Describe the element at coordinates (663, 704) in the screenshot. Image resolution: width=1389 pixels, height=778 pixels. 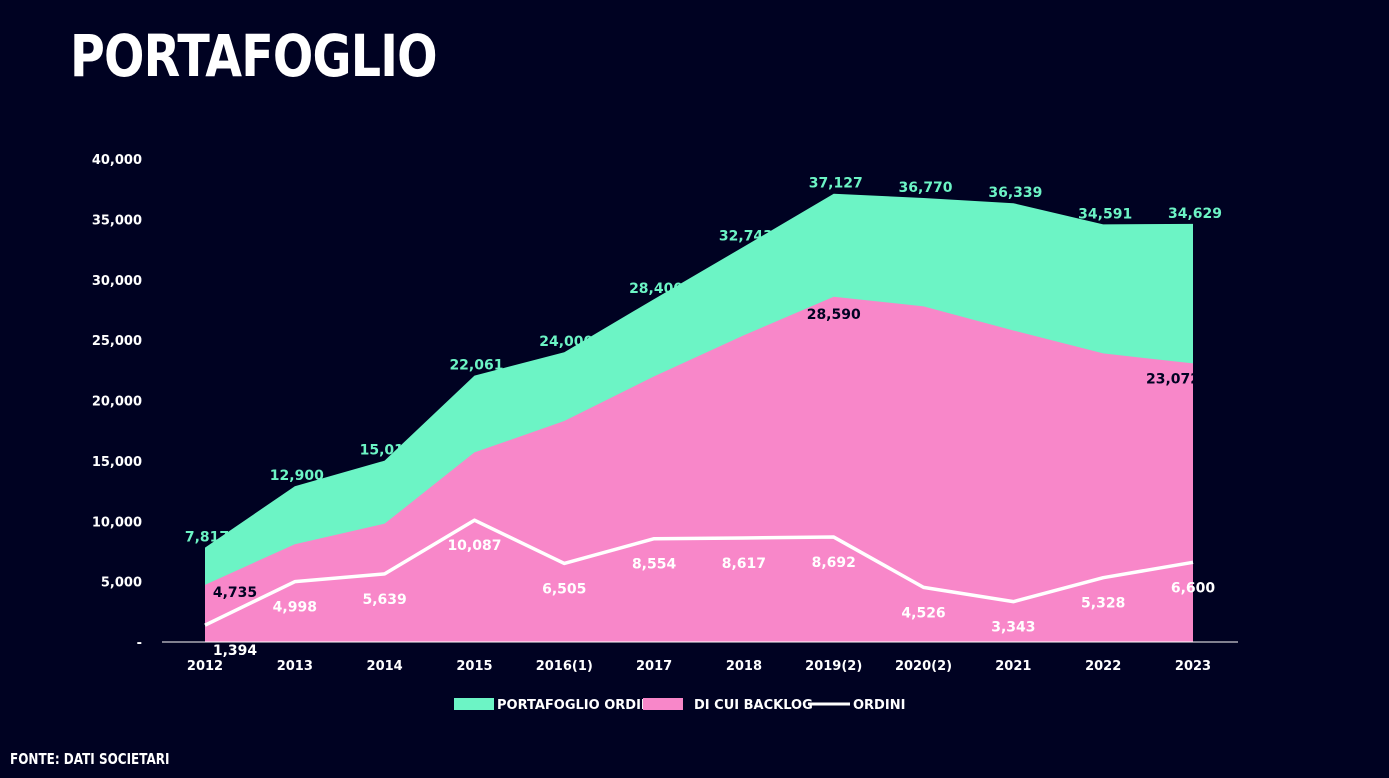
I see `legend-swatch-backlog` at that location.